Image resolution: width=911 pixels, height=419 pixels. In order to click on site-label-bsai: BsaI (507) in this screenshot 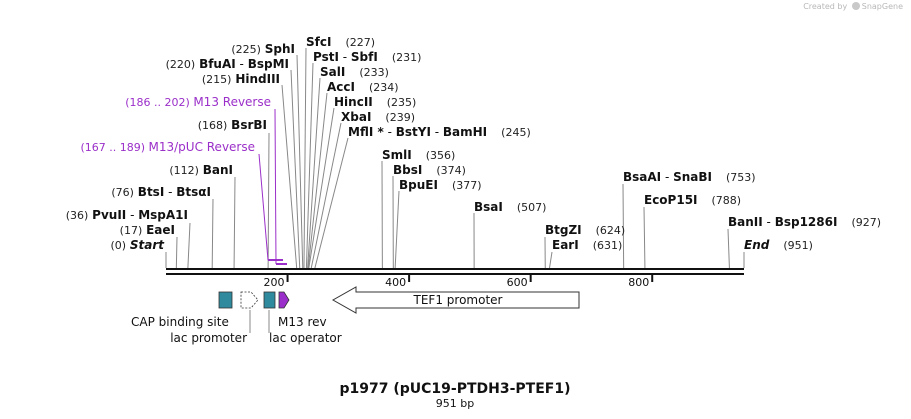, I will do `click(510, 207)`.